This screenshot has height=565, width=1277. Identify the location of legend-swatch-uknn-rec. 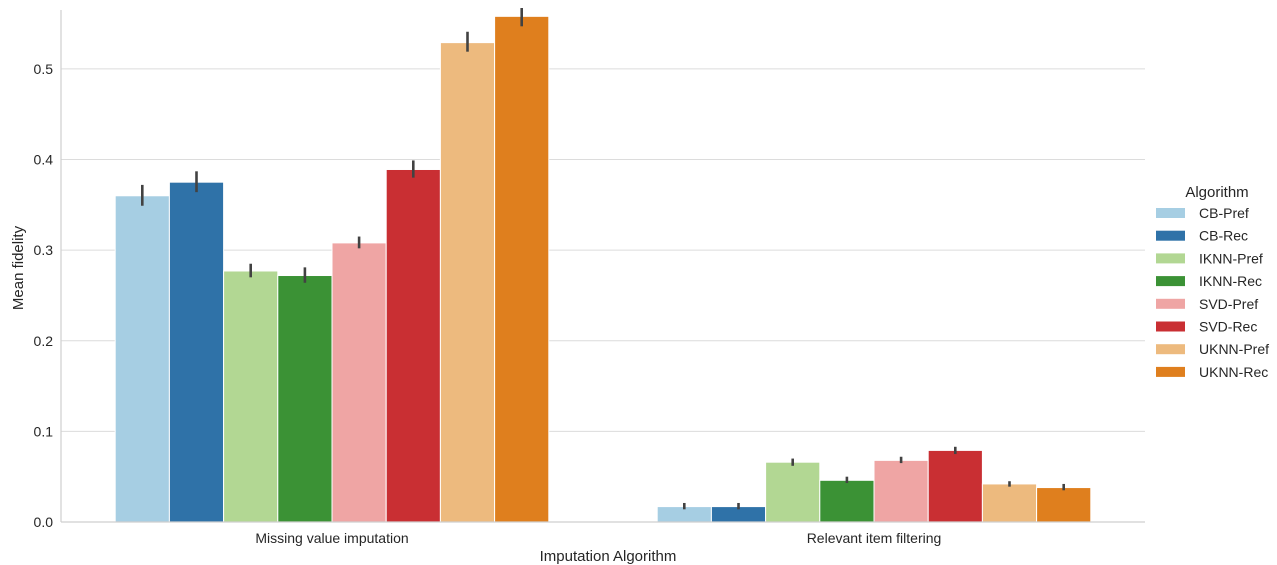
(1170, 371).